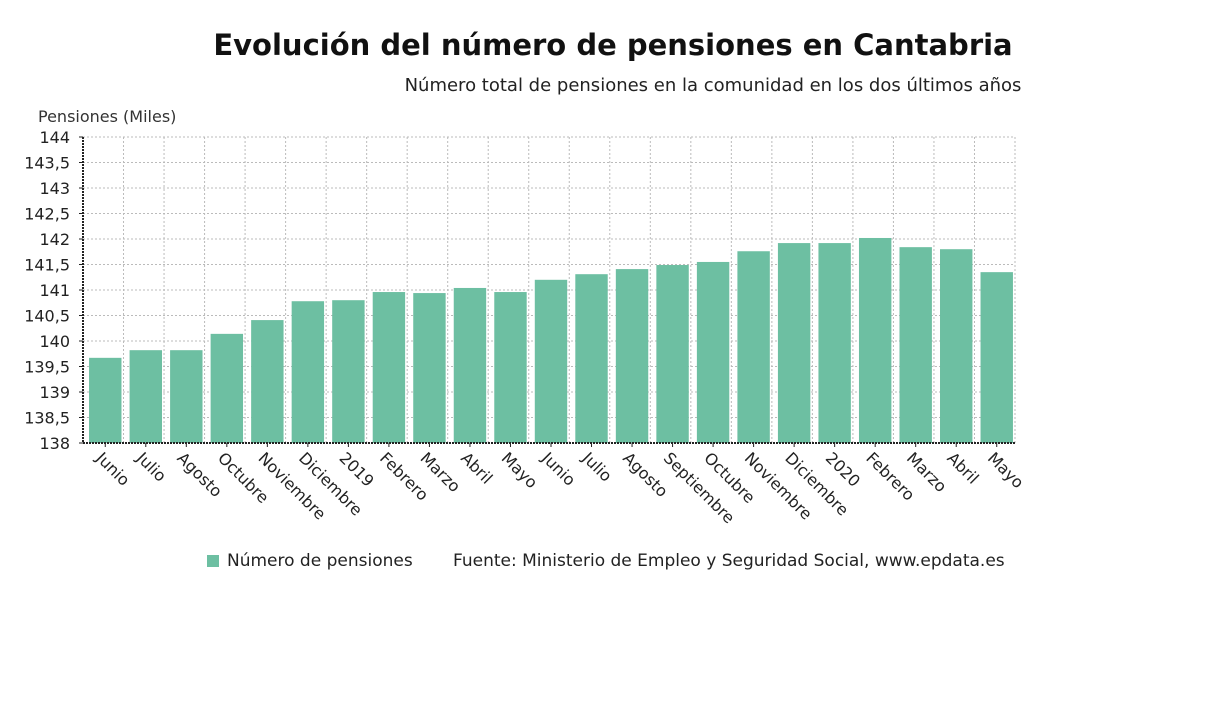 This screenshot has width=1226, height=720. Describe the element at coordinates (47, 163) in the screenshot. I see `y-tick-label: 143,5` at that location.